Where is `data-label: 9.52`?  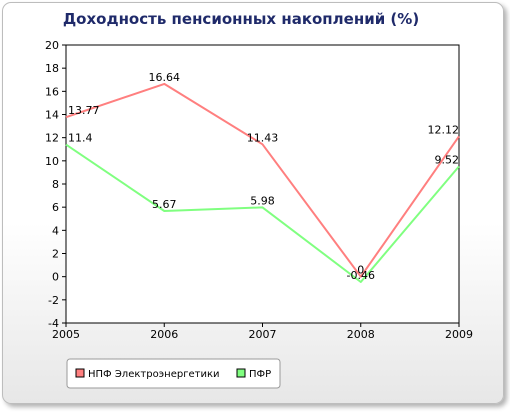 data-label: 9.52 is located at coordinates (447, 159).